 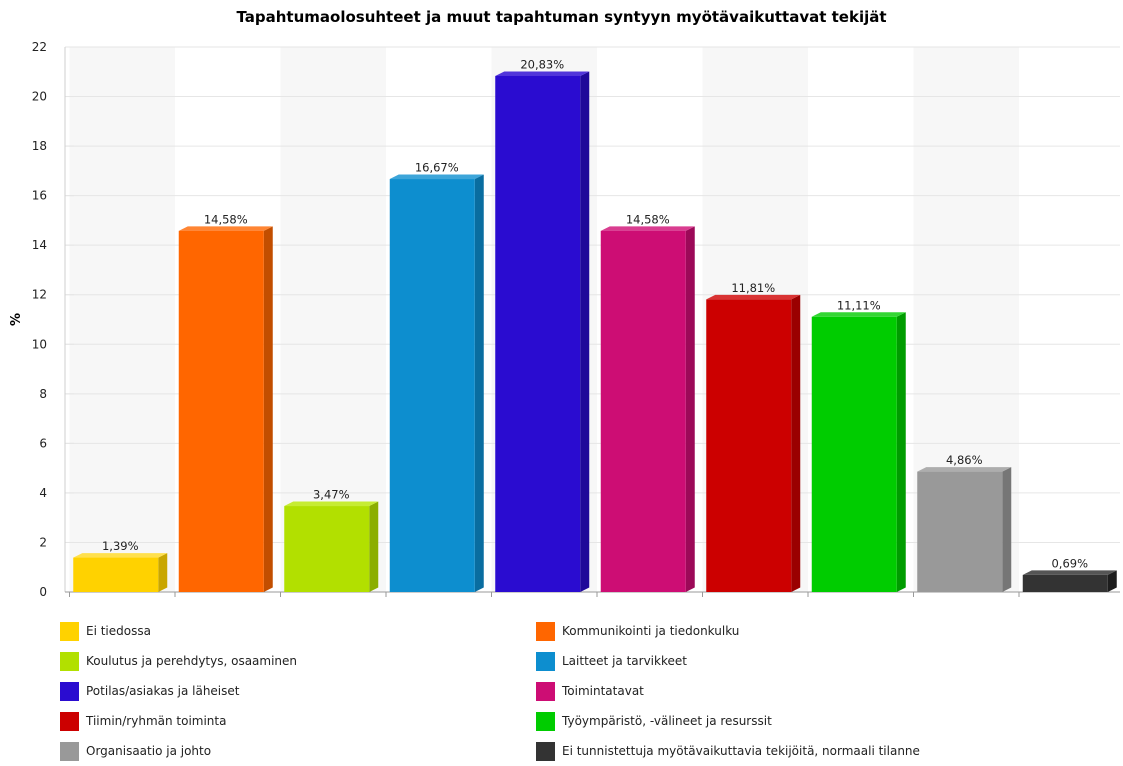 I want to click on legend-label: Toimintatavat, so click(x=603, y=691).